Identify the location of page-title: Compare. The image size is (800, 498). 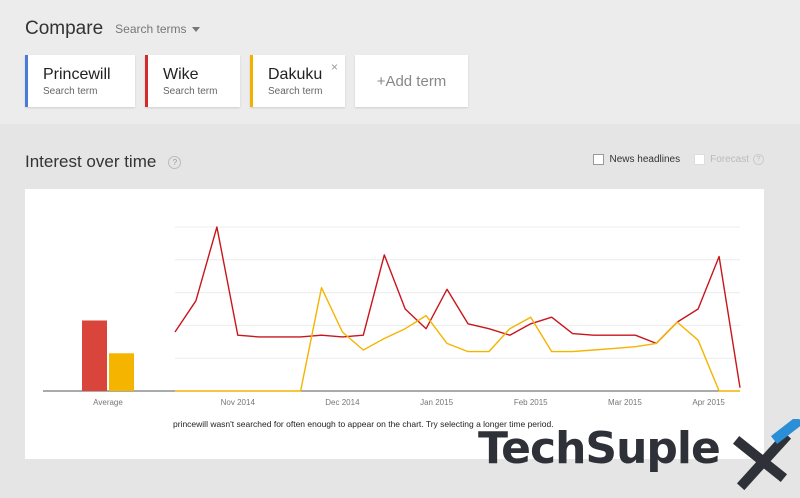
(64, 28).